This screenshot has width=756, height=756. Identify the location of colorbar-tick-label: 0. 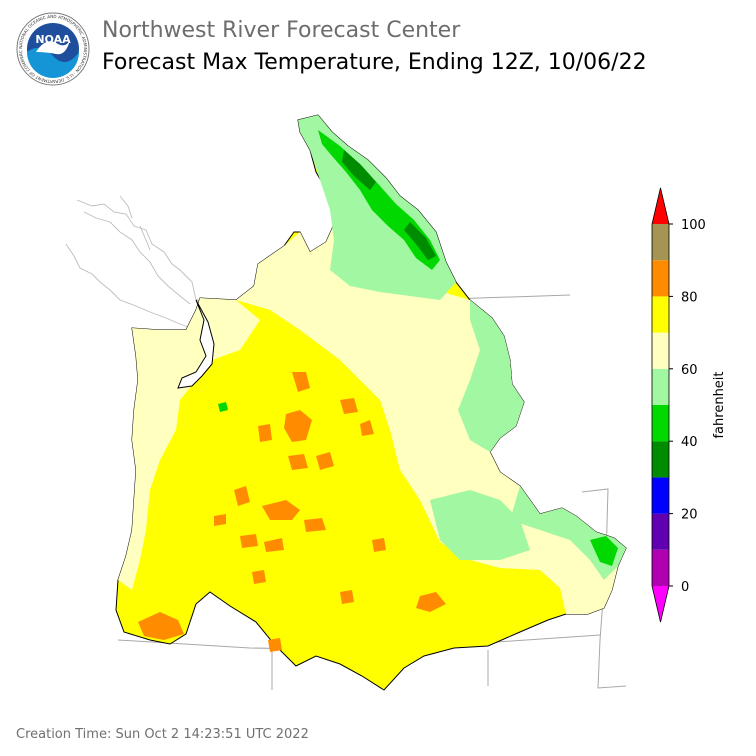
(685, 587).